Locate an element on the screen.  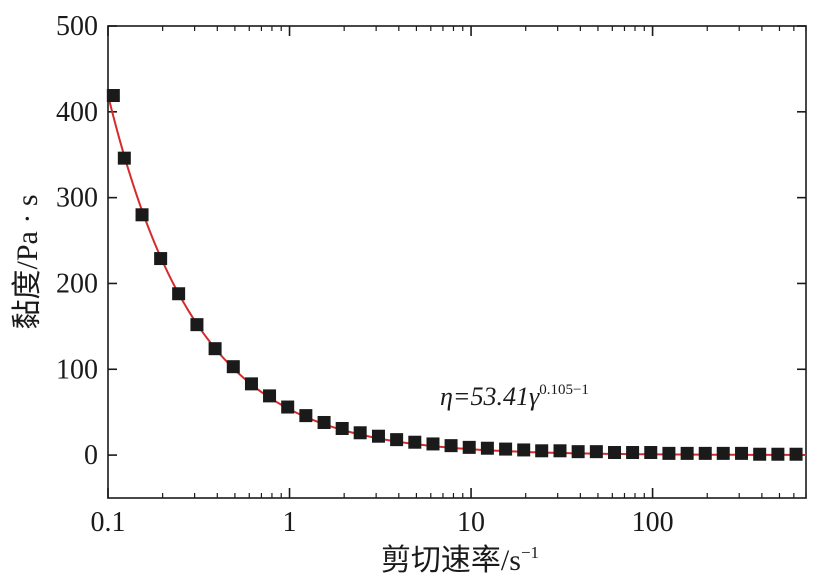
fit-equation-exponent: 0.105−1 is located at coordinates (564, 390).